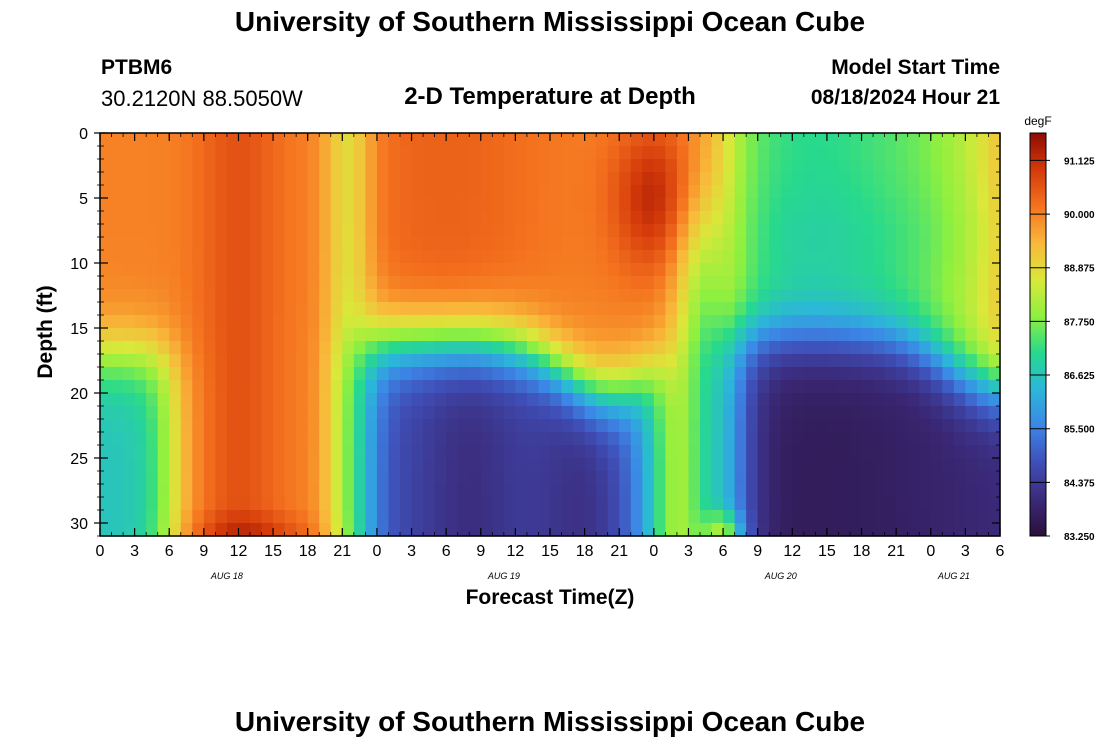 Image resolution: width=1100 pixels, height=750 pixels. What do you see at coordinates (1079, 376) in the screenshot?
I see `colorbar-tick-label: 86.625` at bounding box center [1079, 376].